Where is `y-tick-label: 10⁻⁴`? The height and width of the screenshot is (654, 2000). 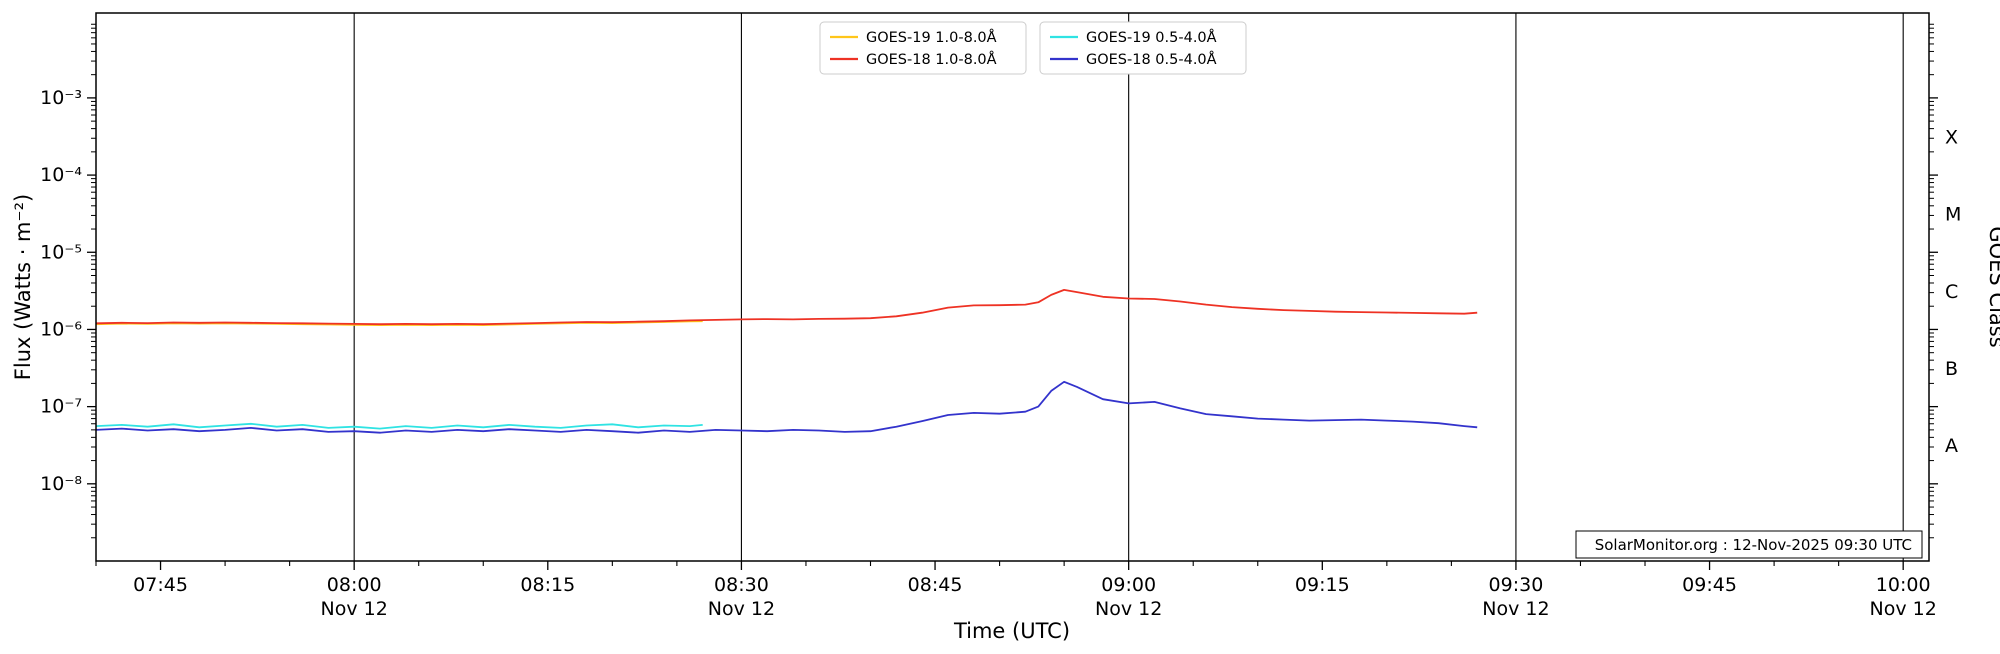
y-tick-label: 10⁻⁴ is located at coordinates (61, 175).